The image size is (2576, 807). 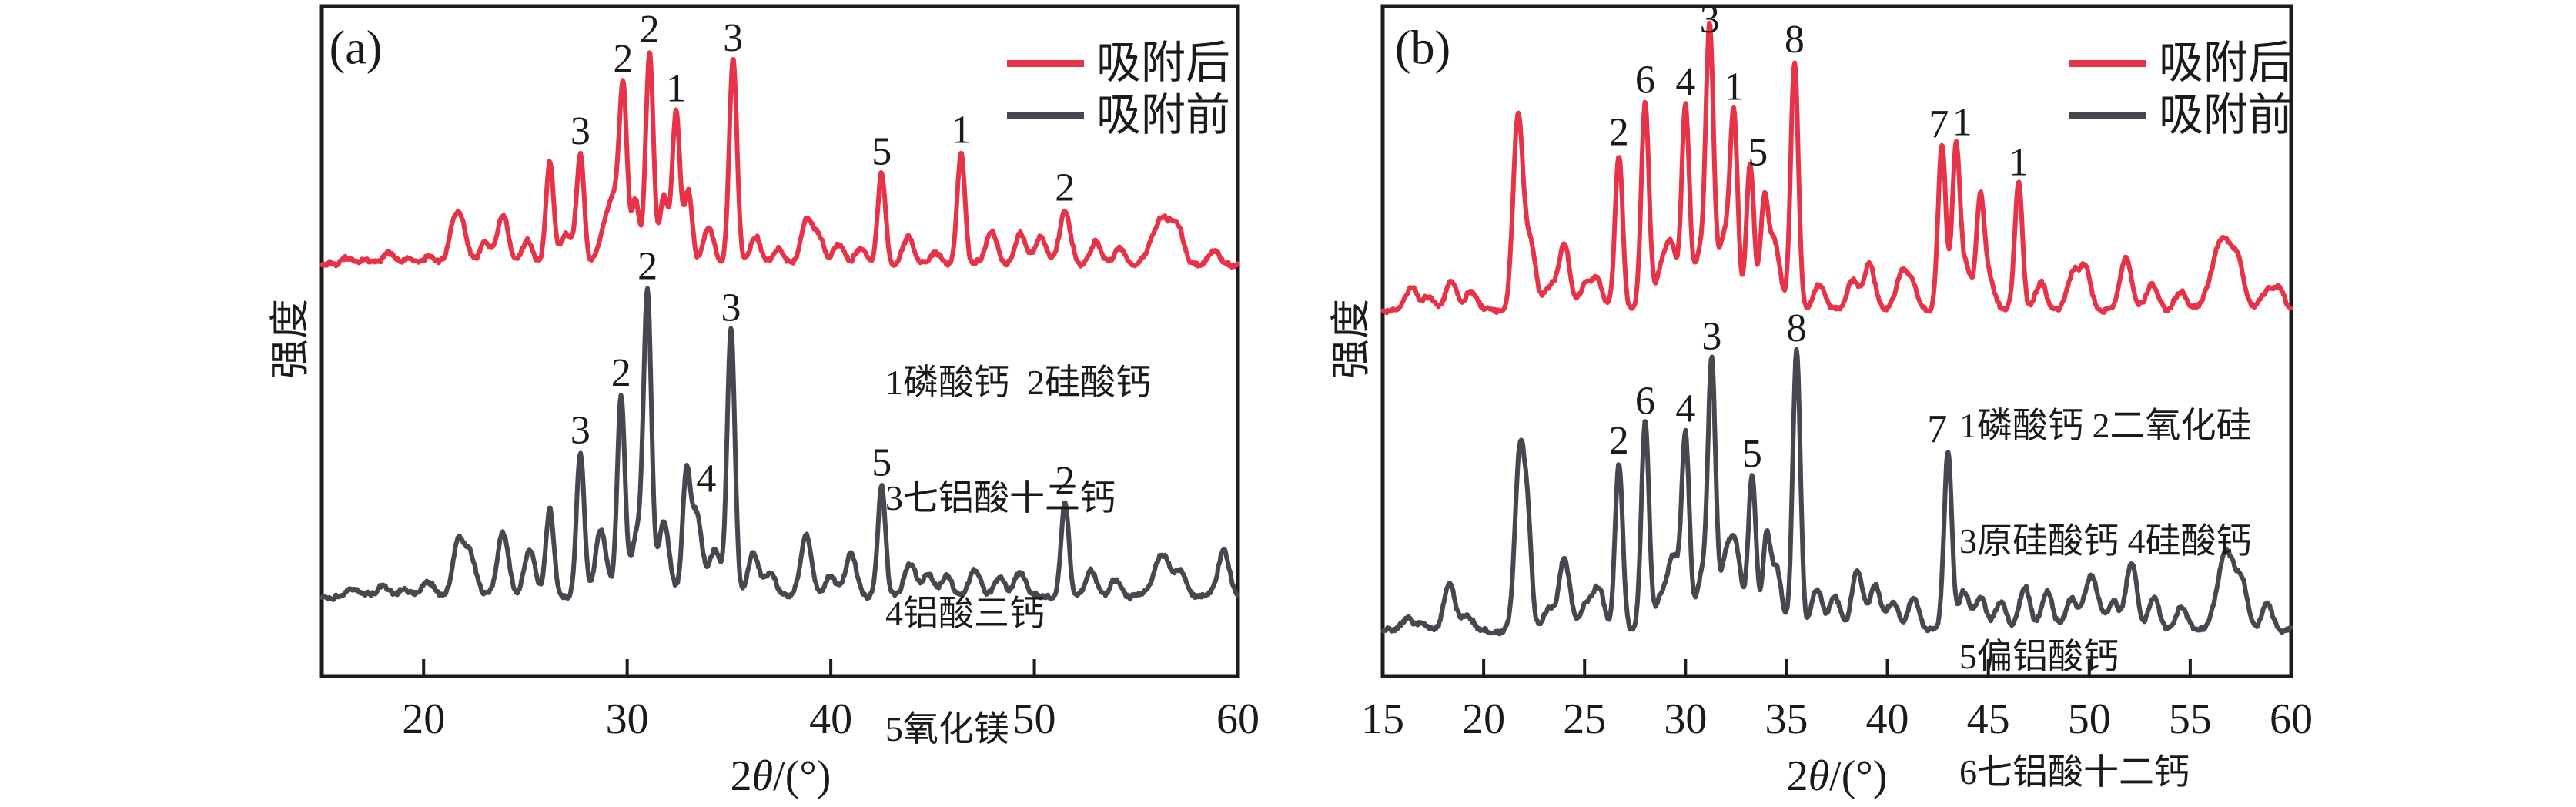 What do you see at coordinates (2226, 63) in the screenshot?
I see `legend-b-after-label: 吸附后` at bounding box center [2226, 63].